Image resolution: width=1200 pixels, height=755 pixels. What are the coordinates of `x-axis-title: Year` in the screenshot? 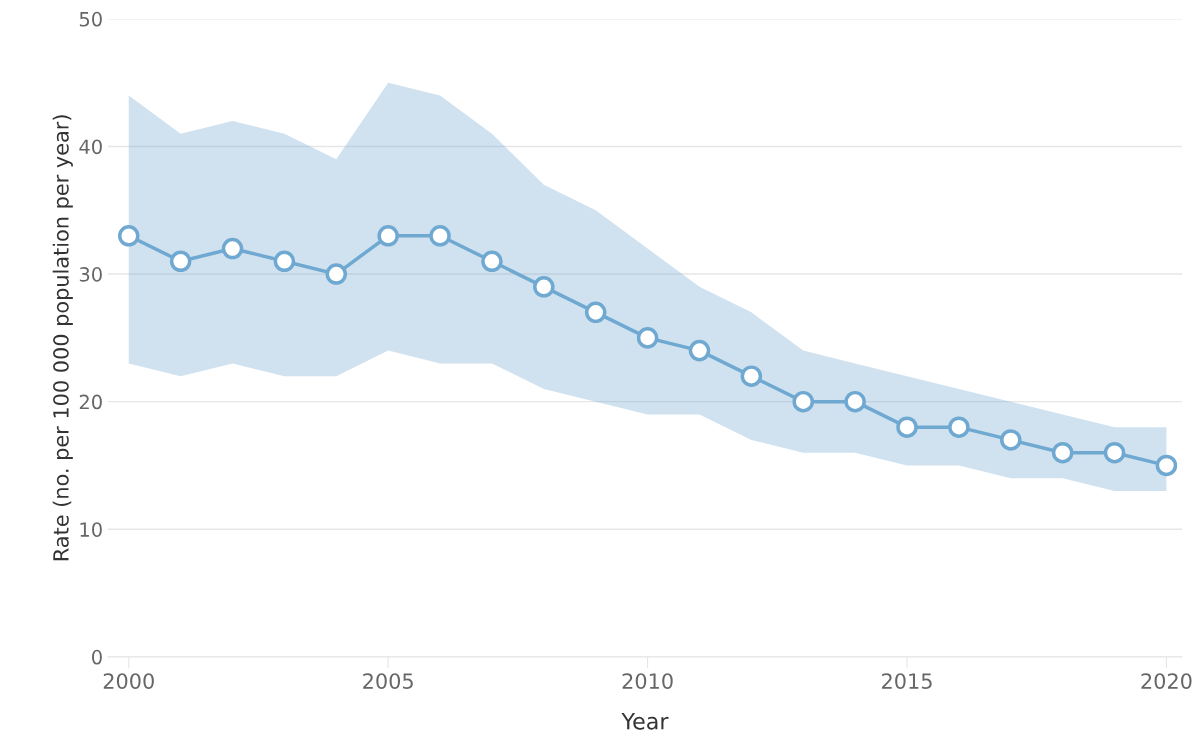 It's located at (645, 721).